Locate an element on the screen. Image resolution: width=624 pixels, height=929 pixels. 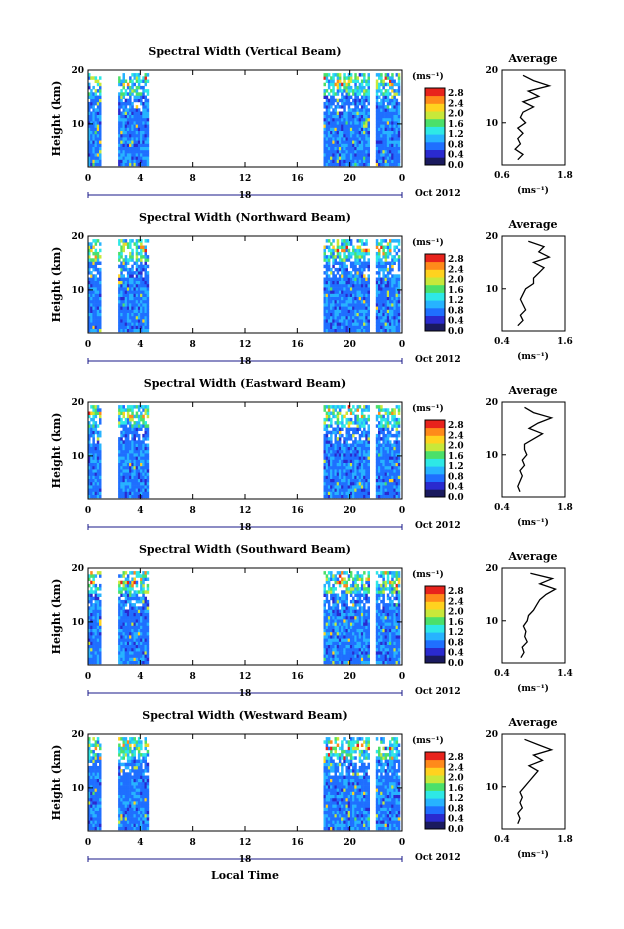
colorbar-tick: 1.2 is located at coordinates (456, 301).